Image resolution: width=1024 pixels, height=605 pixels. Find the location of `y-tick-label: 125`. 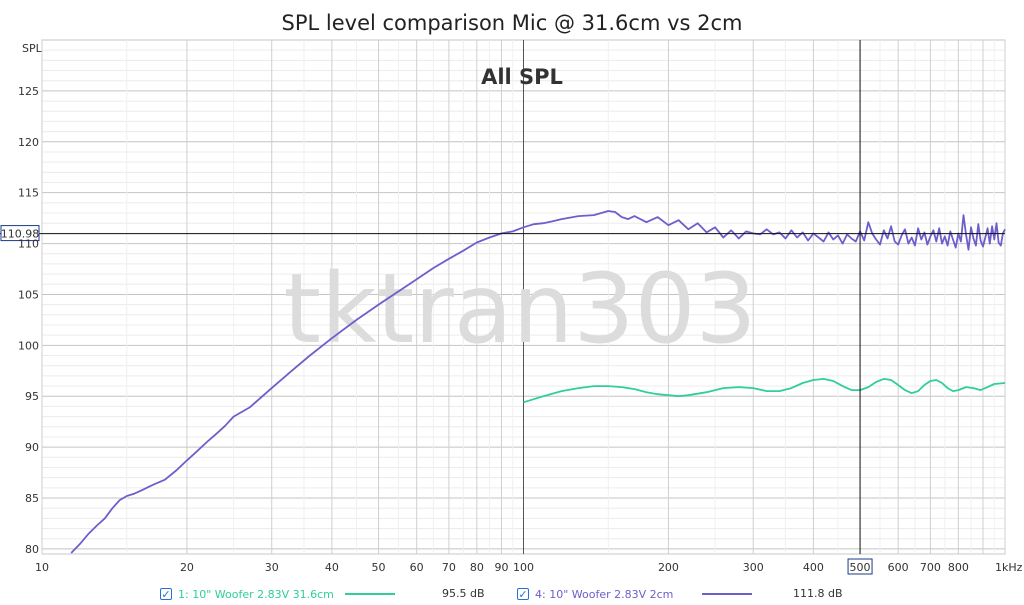

y-tick-label: 125 is located at coordinates (28, 91).